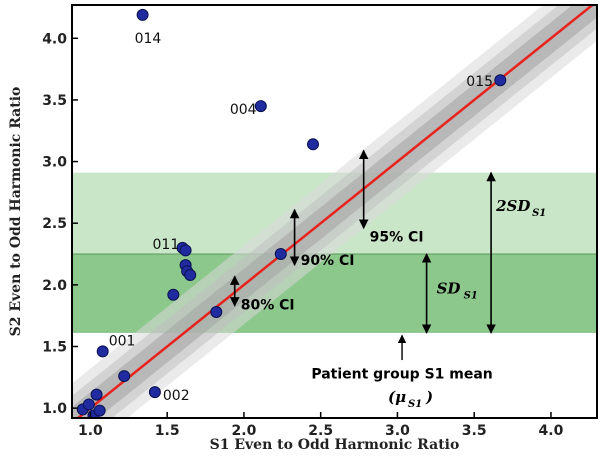 The height and width of the screenshot is (460, 605). Describe the element at coordinates (512, 206) in the screenshot. I see `twosd-label: 2SD` at that location.